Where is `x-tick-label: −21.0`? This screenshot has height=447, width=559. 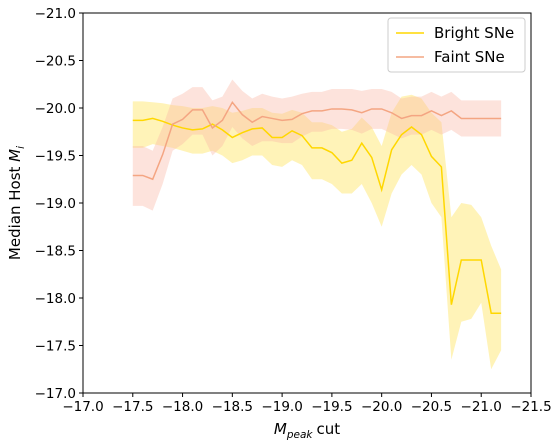
x-tick-label: −21.0 is located at coordinates (481, 407).